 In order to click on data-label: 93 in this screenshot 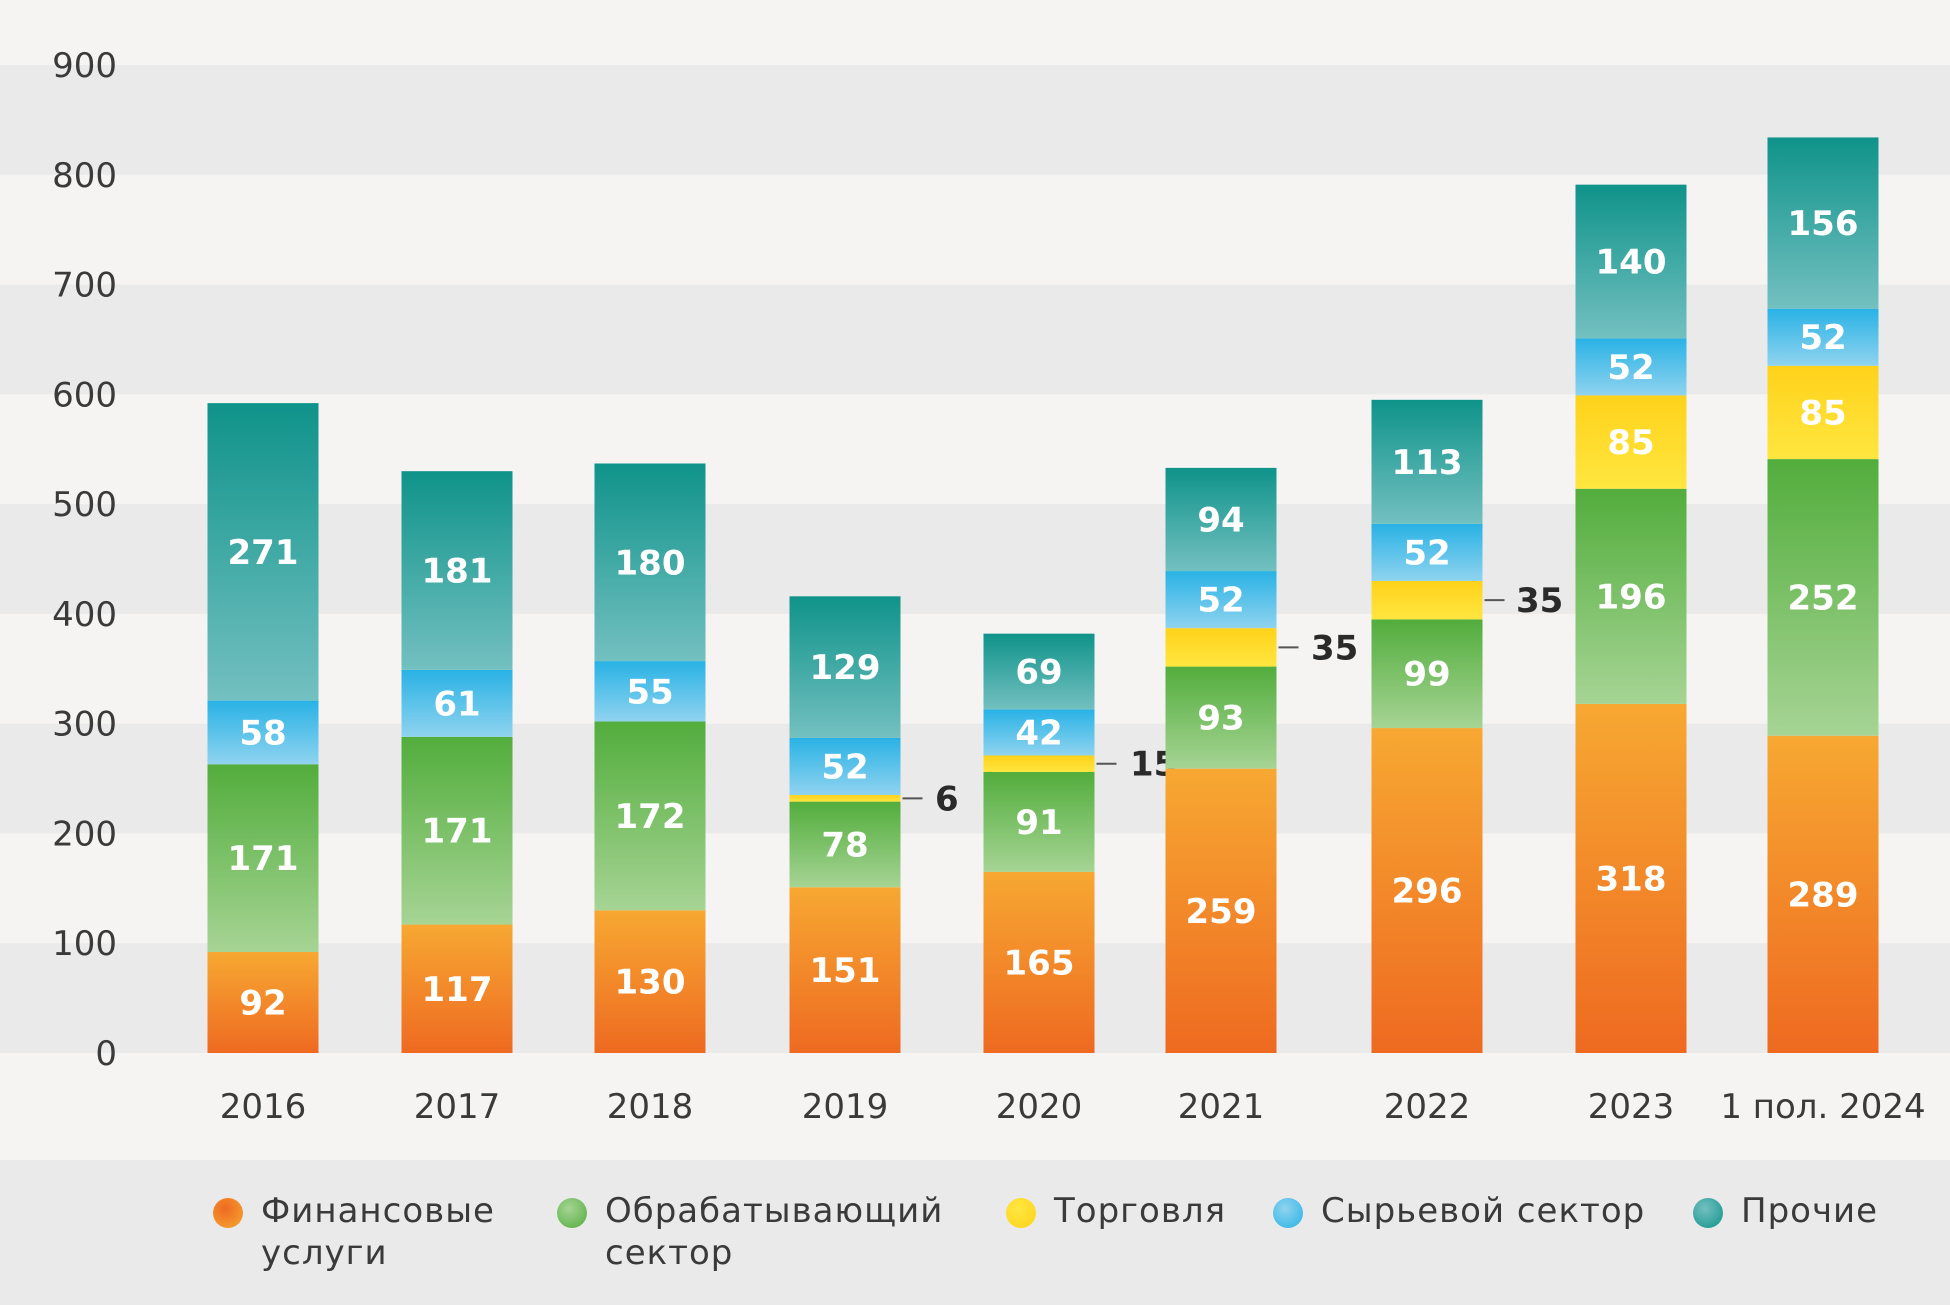, I will do `click(1220, 719)`.